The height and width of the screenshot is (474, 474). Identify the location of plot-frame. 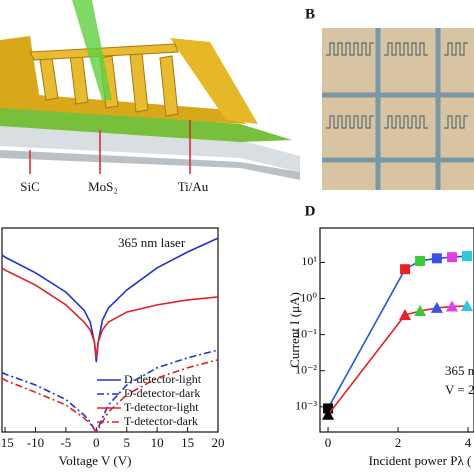
(396, 330).